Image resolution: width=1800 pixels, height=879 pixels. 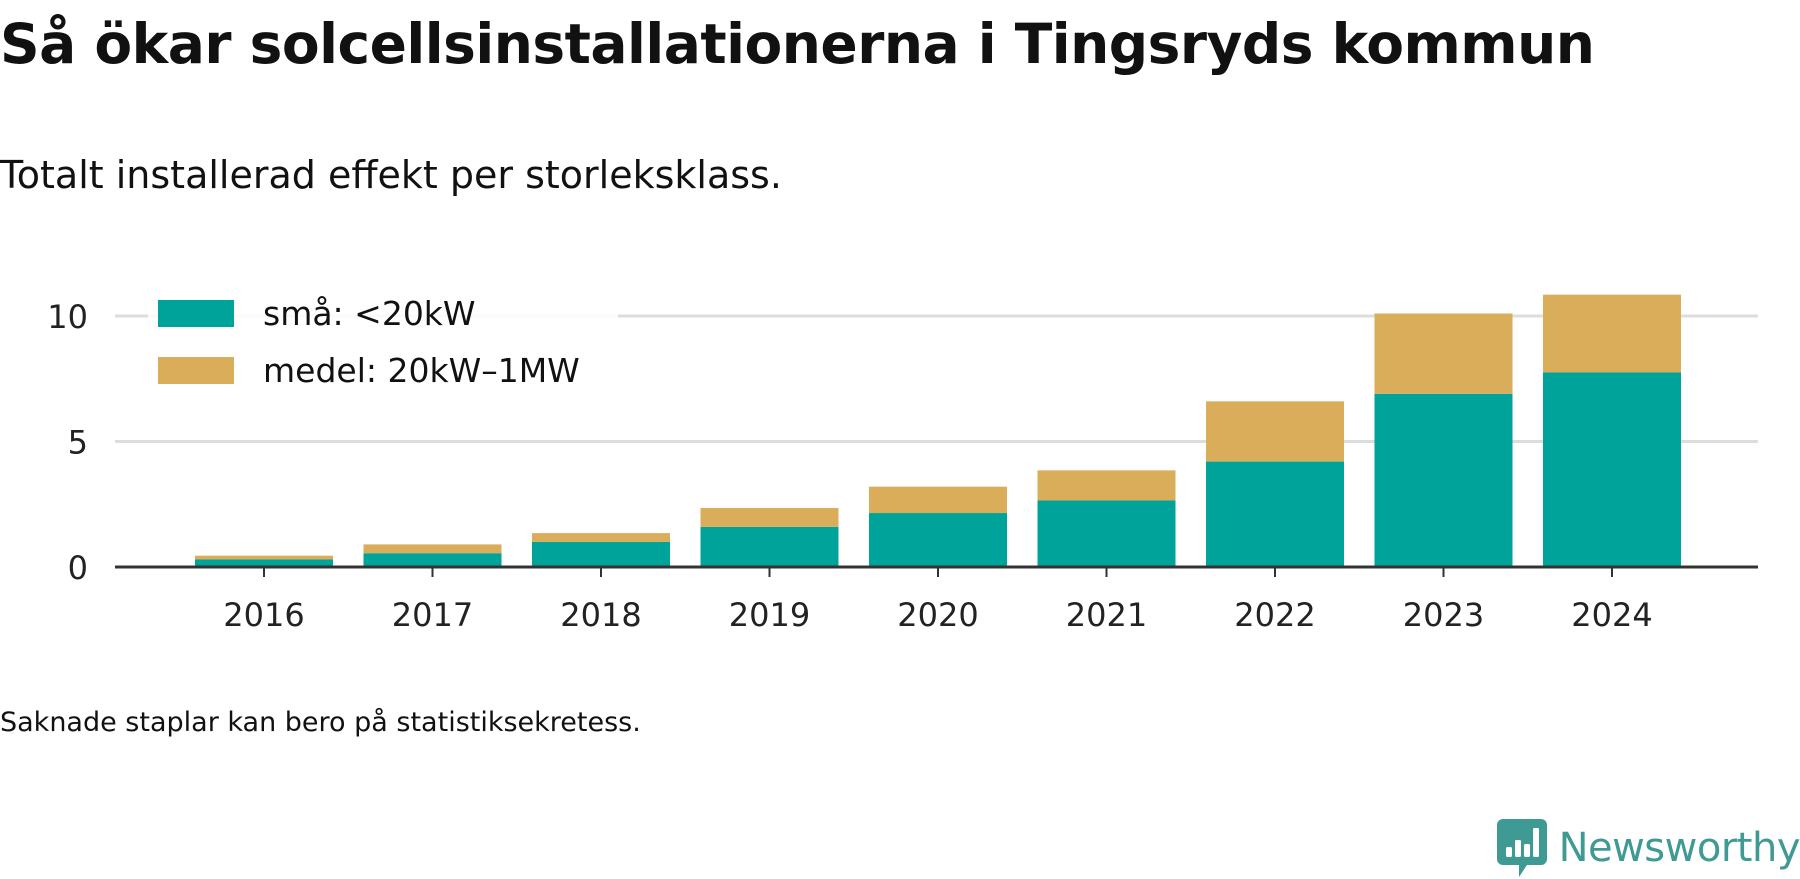 What do you see at coordinates (600, 615) in the screenshot?
I see `x-tick-label: 2018` at bounding box center [600, 615].